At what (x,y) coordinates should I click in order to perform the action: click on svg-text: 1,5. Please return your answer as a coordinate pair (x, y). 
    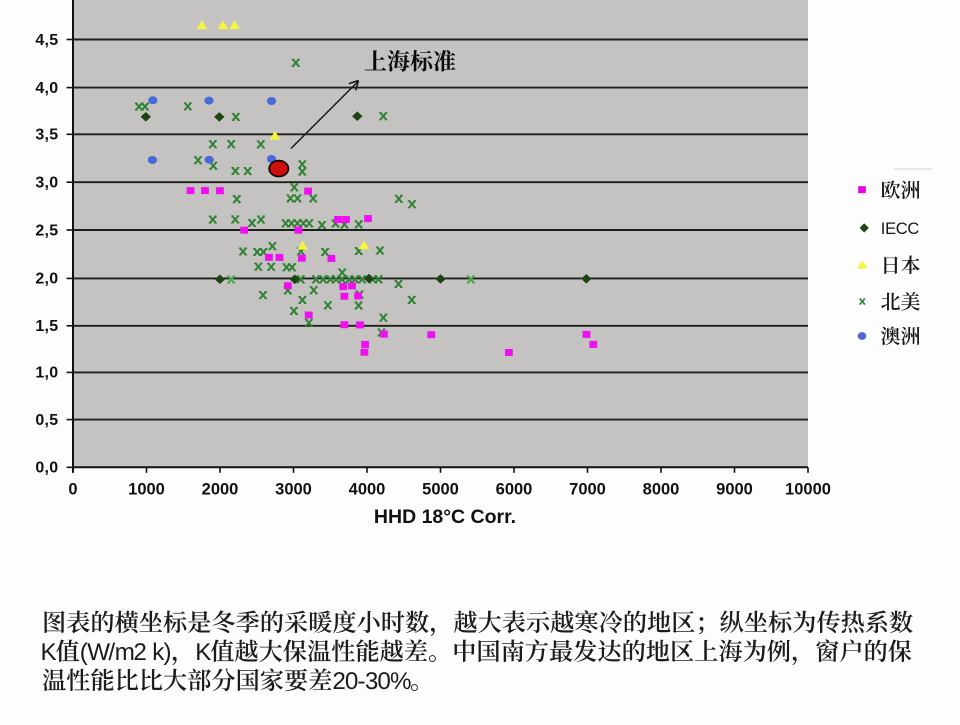
    Looking at the image, I should click on (46, 326).